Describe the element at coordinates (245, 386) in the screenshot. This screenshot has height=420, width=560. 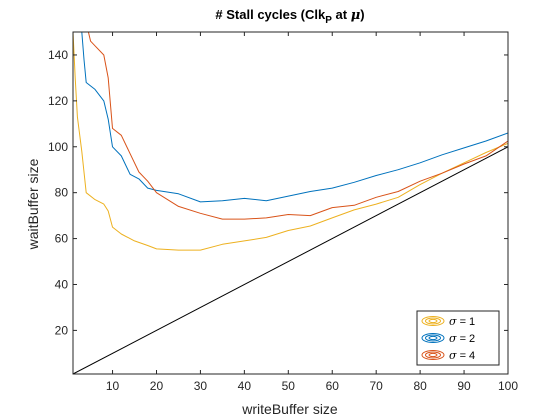
I see `x-tick-label: 40` at that location.